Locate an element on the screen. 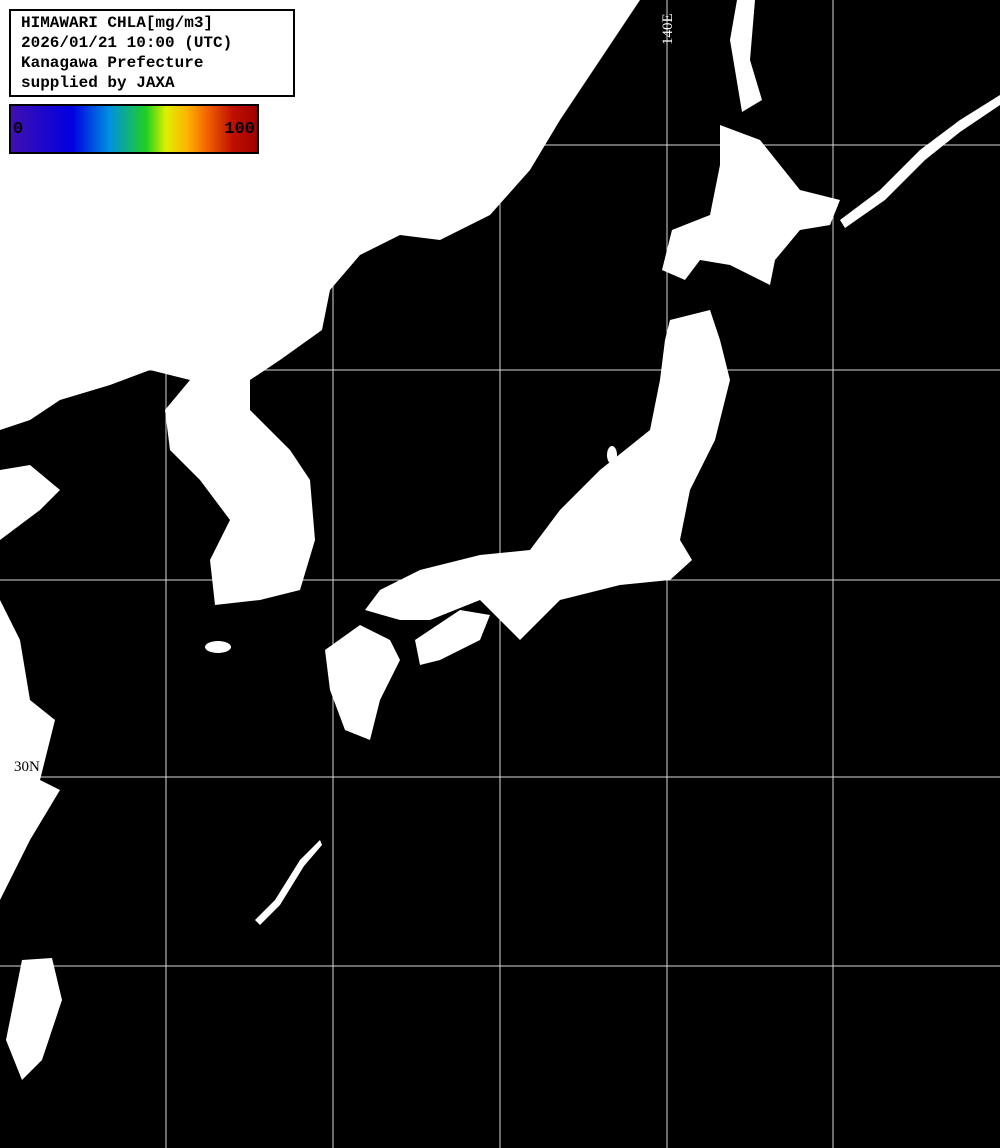 This screenshot has height=1148, width=1000. region-name: Kanagawa Prefecture is located at coordinates (112, 63).